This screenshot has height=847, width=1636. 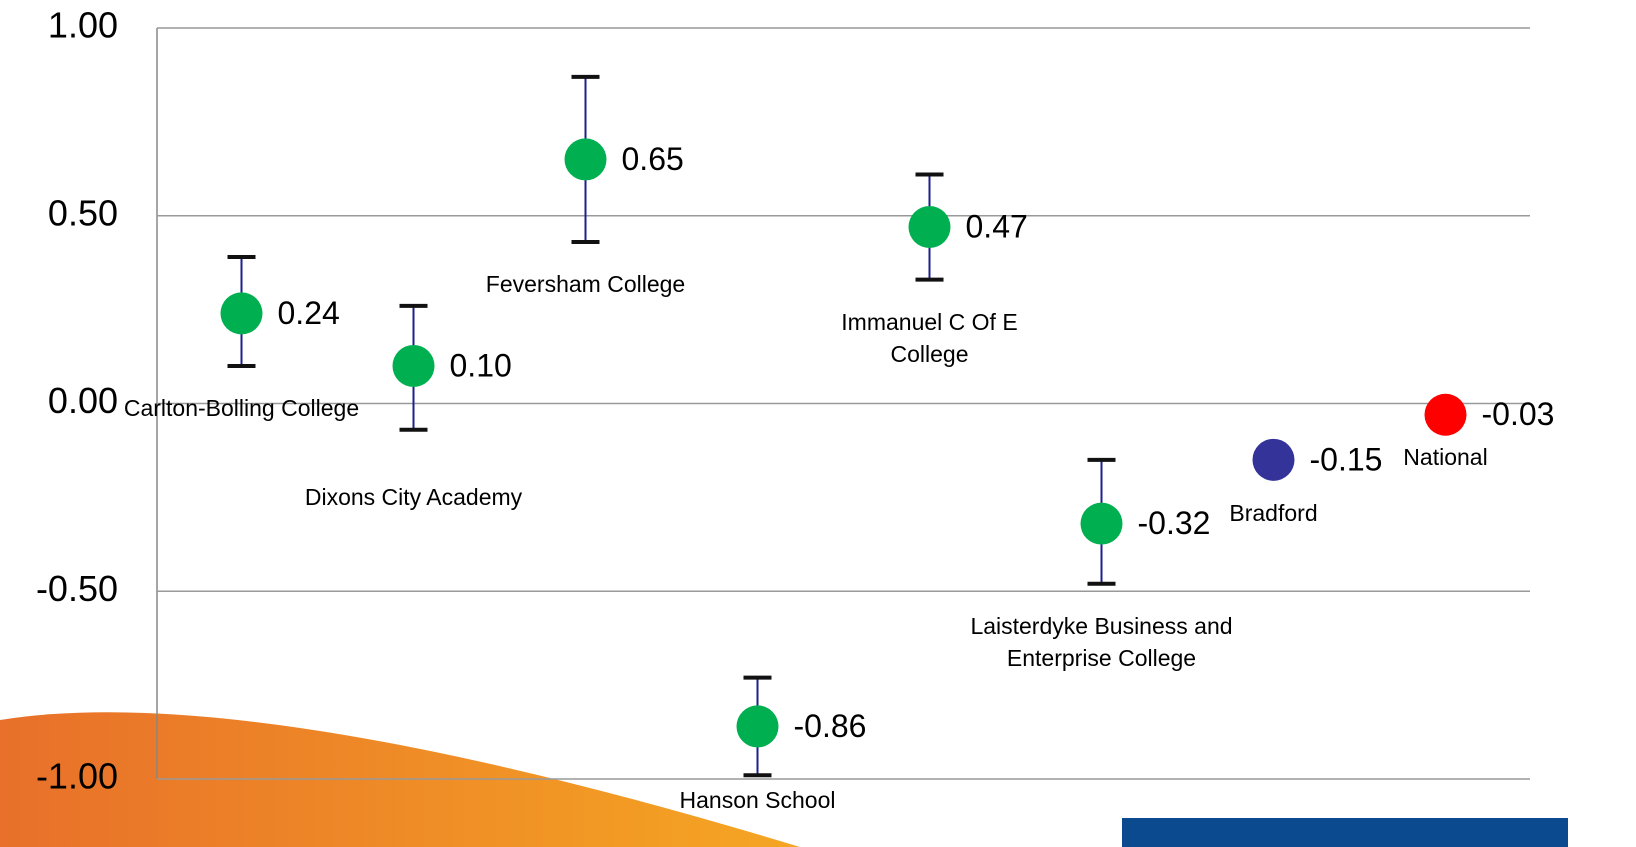 What do you see at coordinates (1518, 414) in the screenshot?
I see `value-label: -0.03` at bounding box center [1518, 414].